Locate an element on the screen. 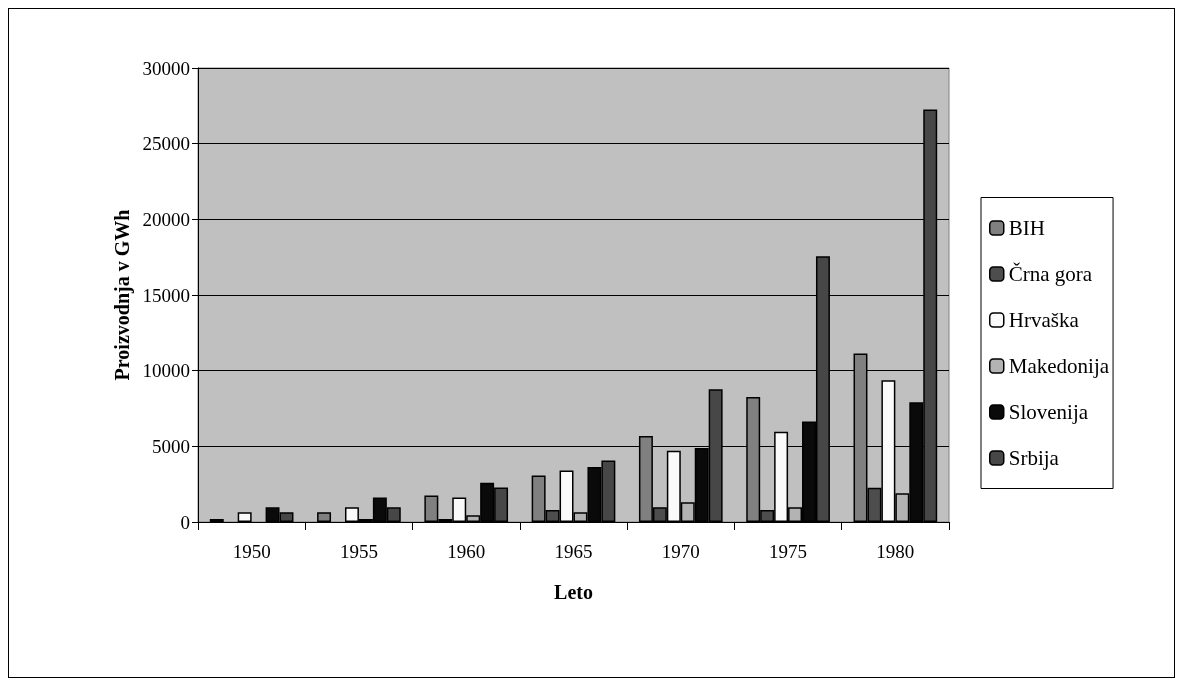 Image resolution: width=1183 pixels, height=686 pixels. y-tick-label: 25000 is located at coordinates (166, 144).